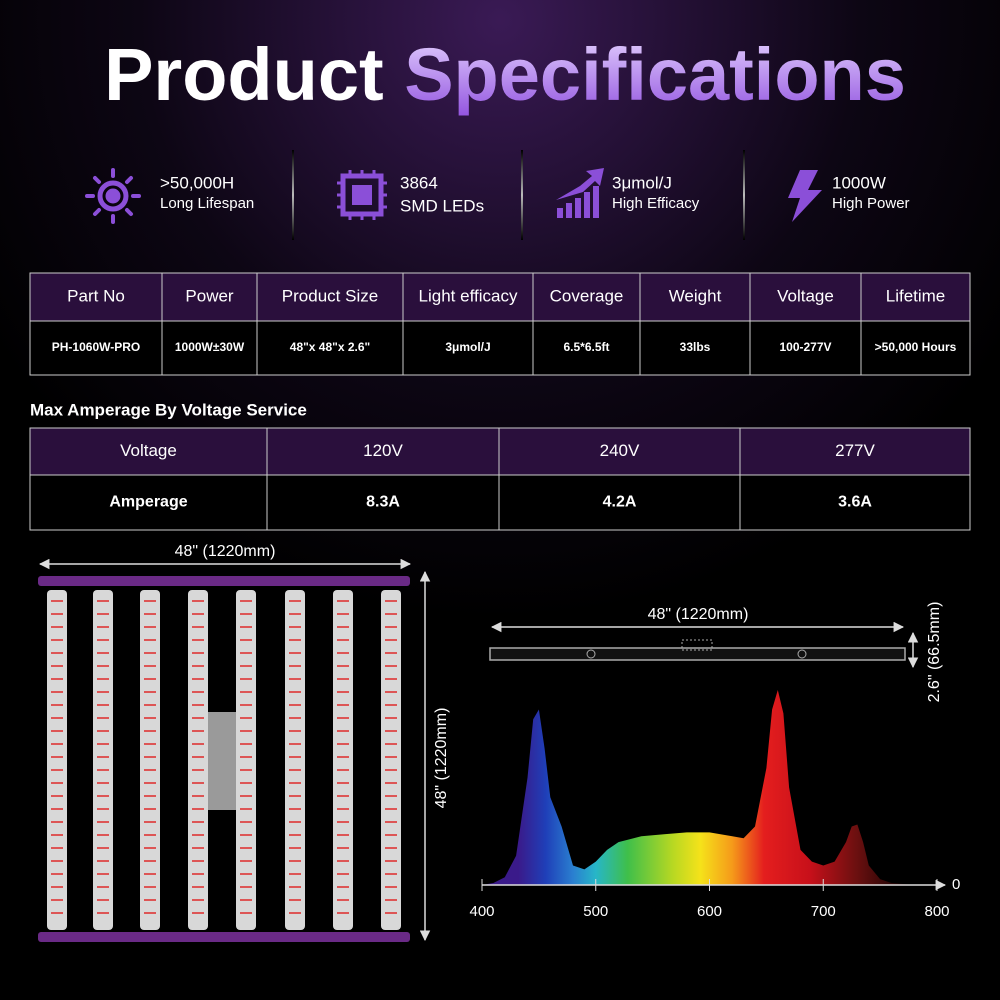 The height and width of the screenshot is (1000, 1000). I want to click on dimension-label: 48" (1220mm), so click(225, 551).